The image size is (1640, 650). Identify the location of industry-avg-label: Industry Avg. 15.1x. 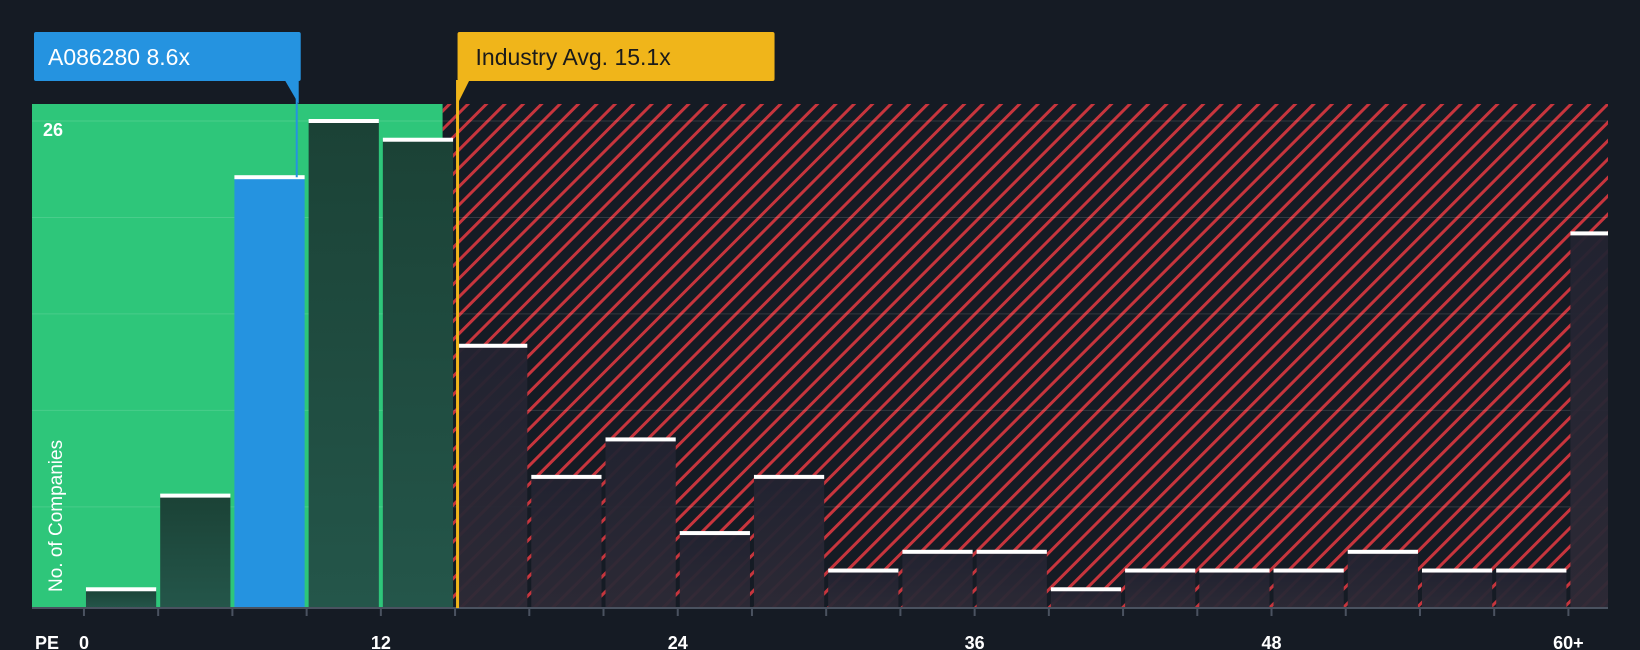
(574, 57).